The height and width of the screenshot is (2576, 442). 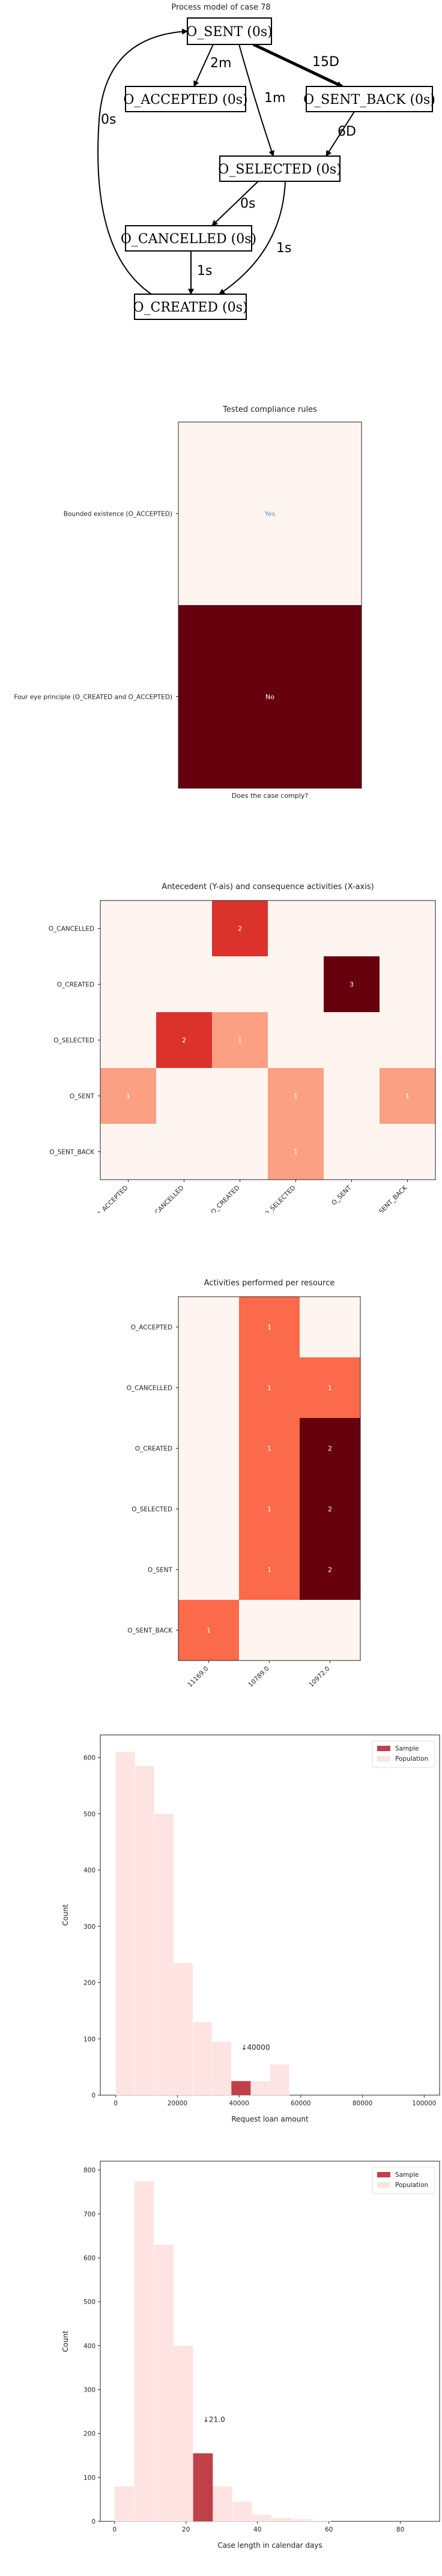 What do you see at coordinates (89, 2390) in the screenshot?
I see `y-tick-label: 300` at bounding box center [89, 2390].